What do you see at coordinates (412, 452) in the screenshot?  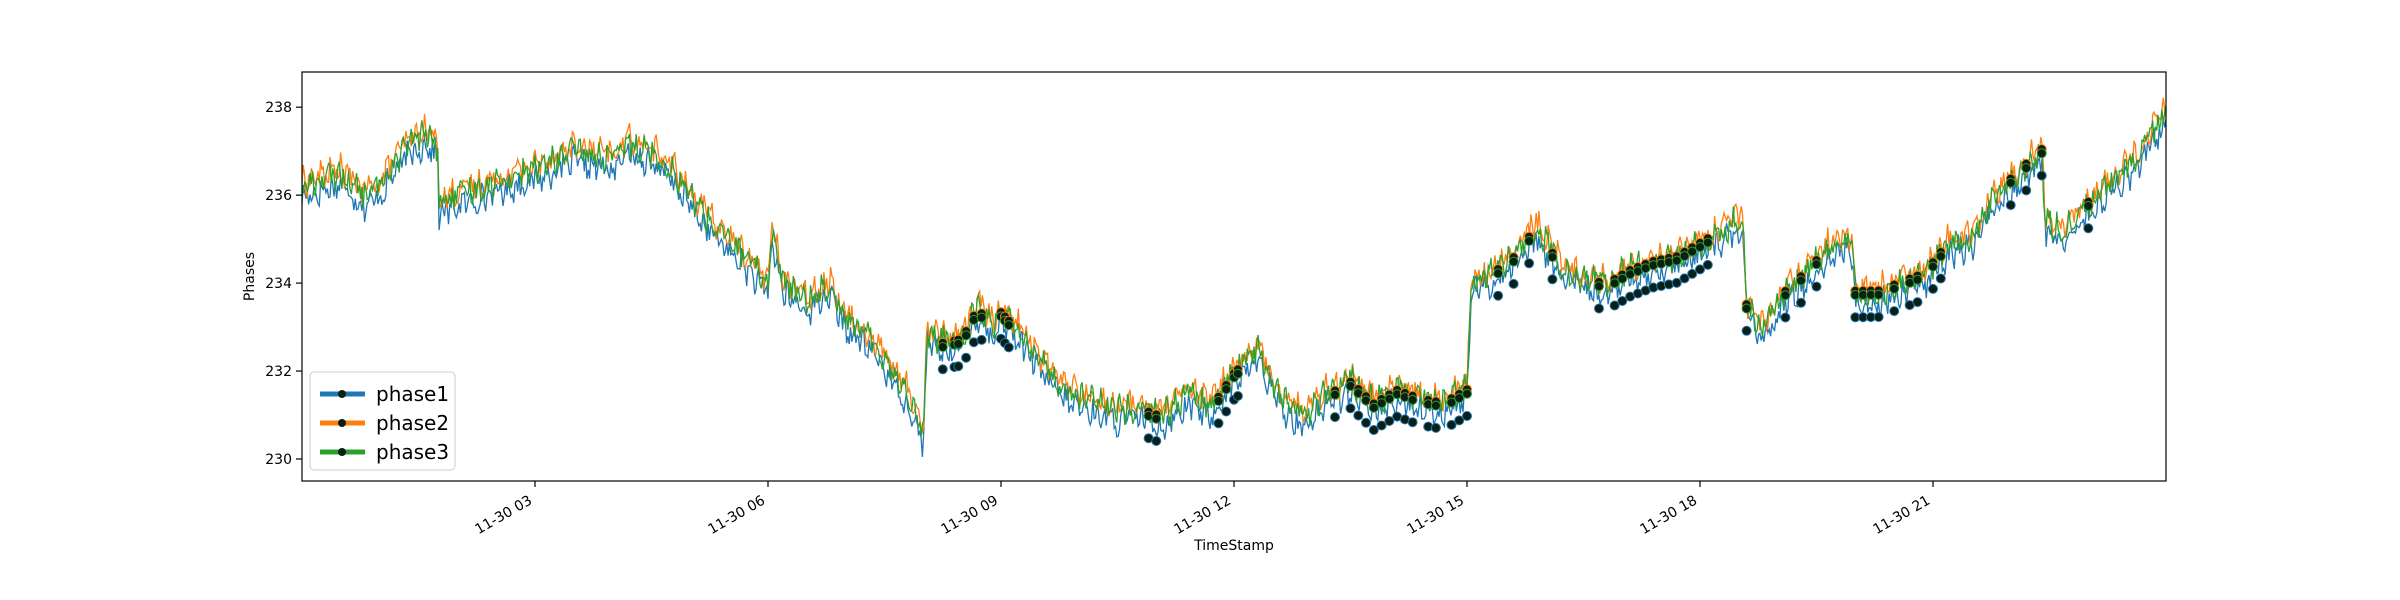 I see `legend-label-phase3: phase3` at bounding box center [412, 452].